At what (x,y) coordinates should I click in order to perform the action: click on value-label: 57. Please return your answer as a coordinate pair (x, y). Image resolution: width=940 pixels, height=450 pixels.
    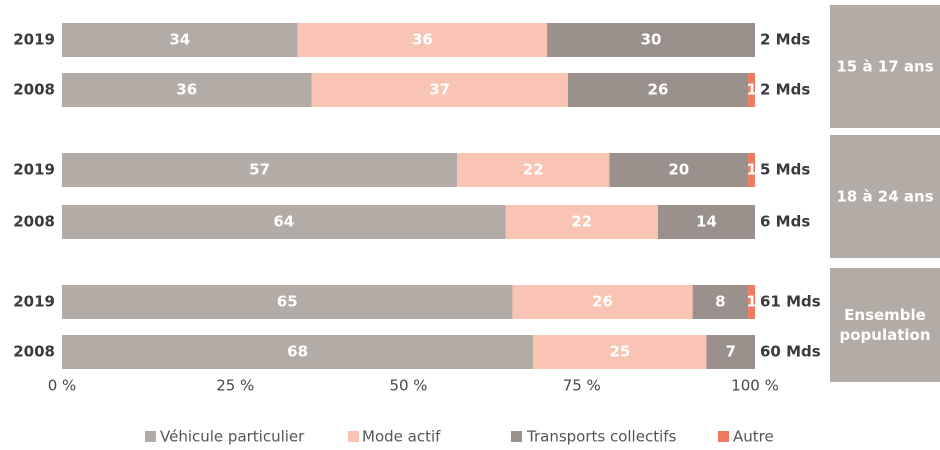
    Looking at the image, I should click on (259, 170).